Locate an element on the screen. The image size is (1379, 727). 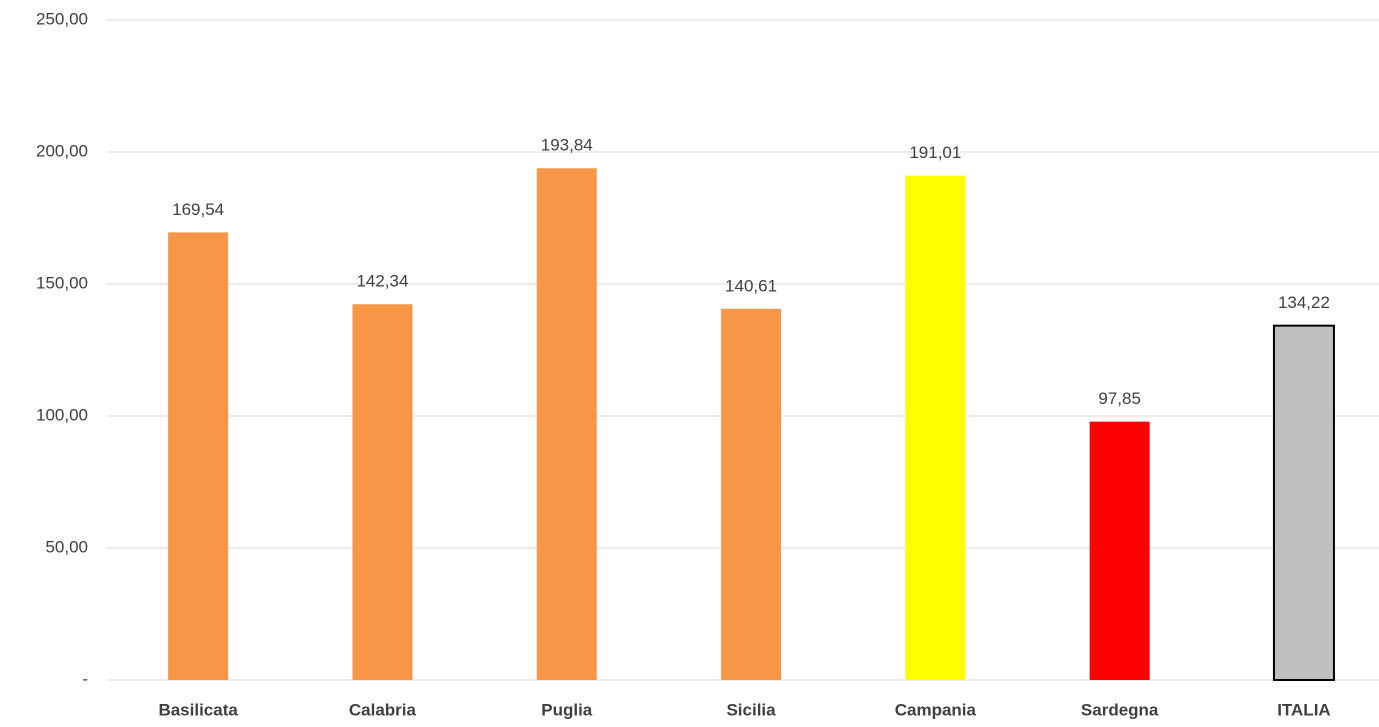
x-tick-label: Sicilia is located at coordinates (751, 709).